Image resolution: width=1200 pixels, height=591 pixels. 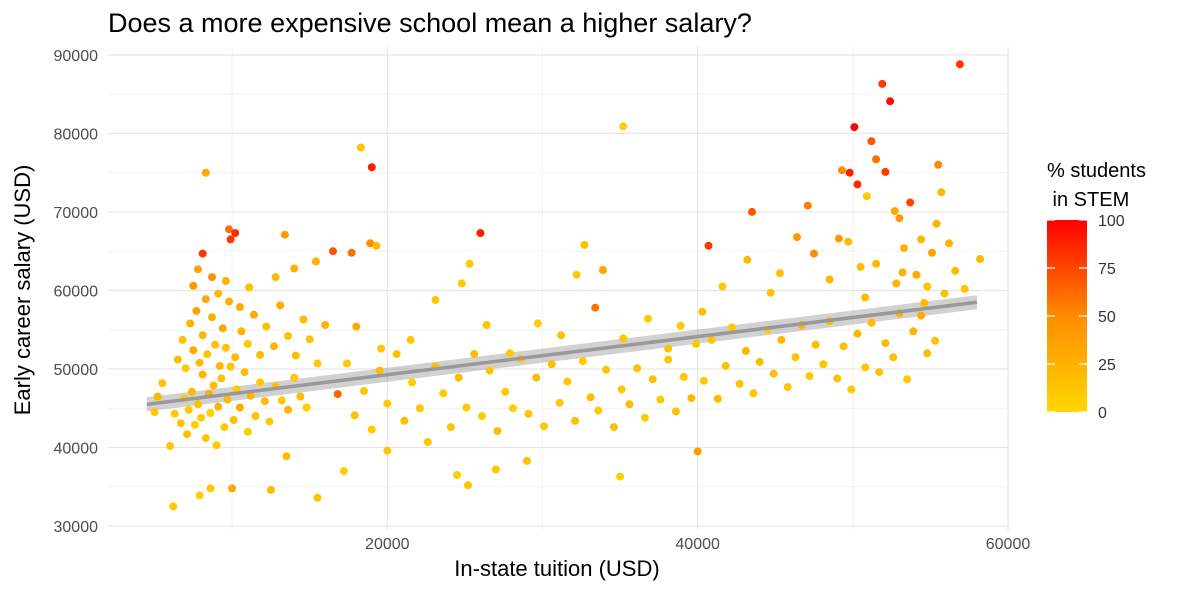 What do you see at coordinates (562, 353) in the screenshot?
I see `trend-line` at bounding box center [562, 353].